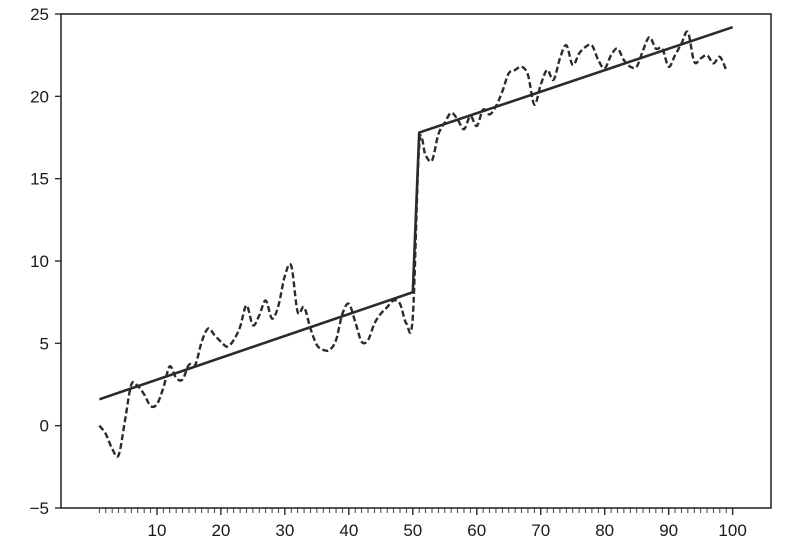  Describe the element at coordinates (284, 530) in the screenshot. I see `x-tick-label: 30` at that location.